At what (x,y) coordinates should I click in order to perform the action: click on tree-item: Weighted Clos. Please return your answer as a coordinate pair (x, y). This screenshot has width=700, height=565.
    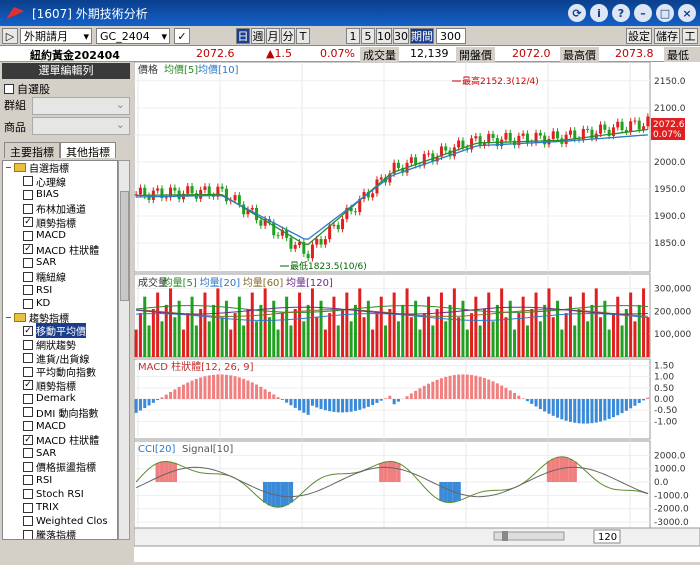
    Looking at the image, I should click on (60, 521).